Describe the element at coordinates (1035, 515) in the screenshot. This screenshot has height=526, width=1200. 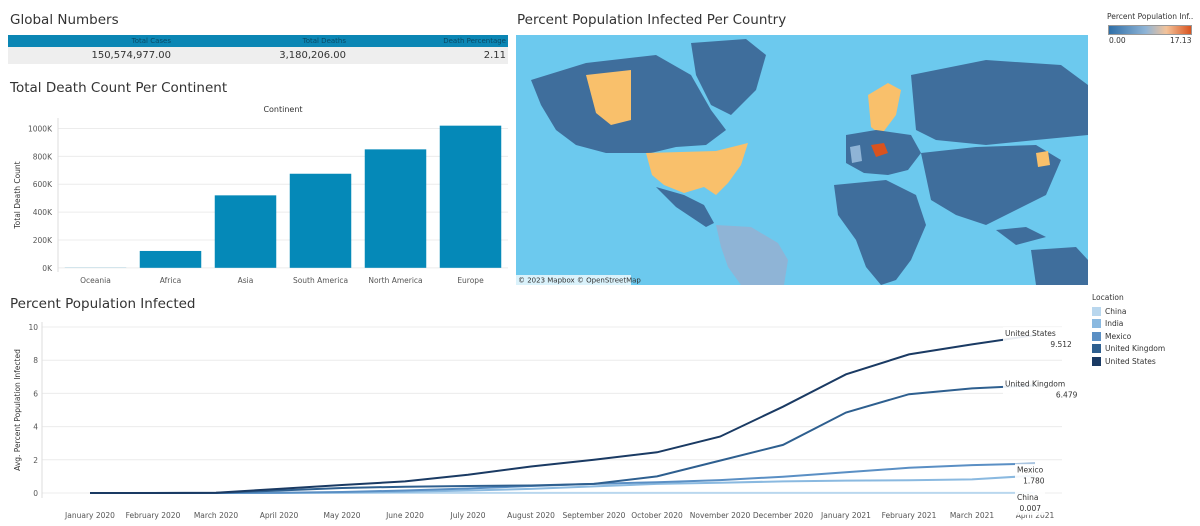
I see `line-xtick-label: April 2021` at that location.